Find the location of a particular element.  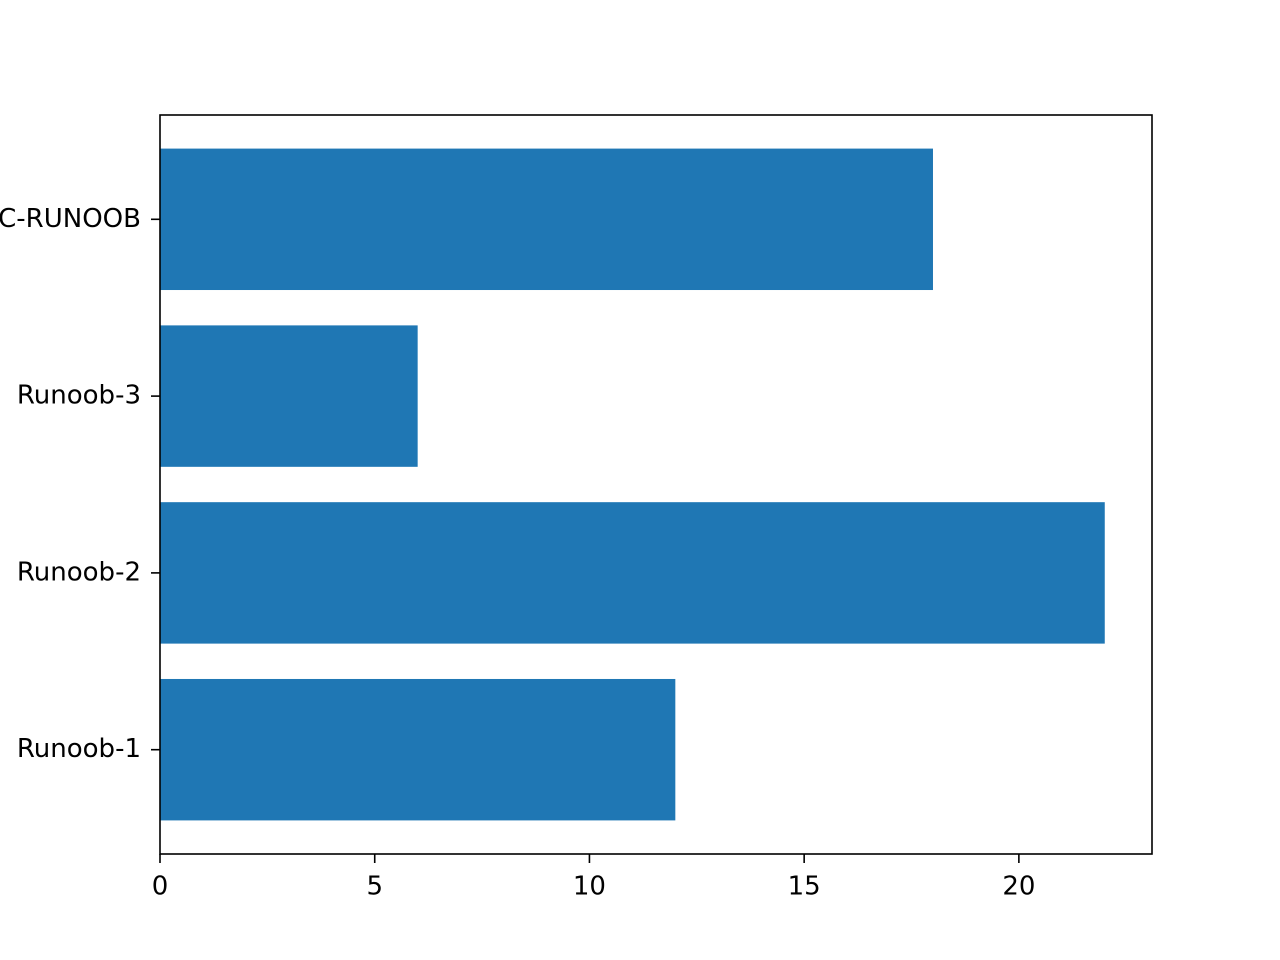

y-tick-label: Runoob-1 is located at coordinates (79, 749).